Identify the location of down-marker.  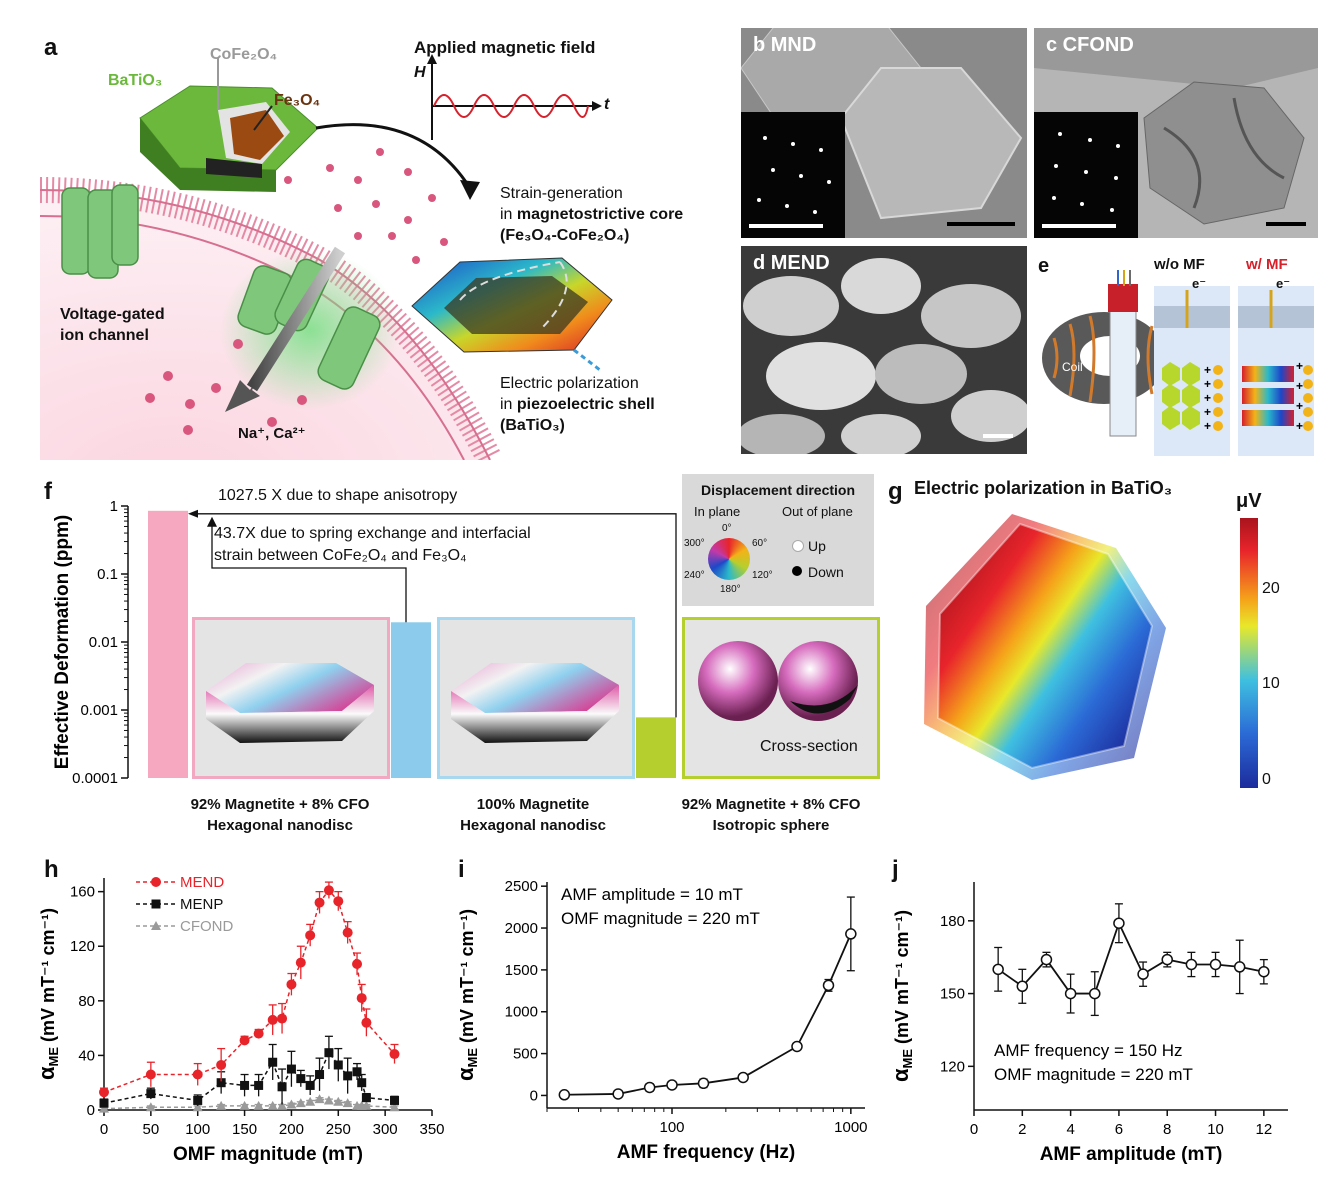
(797, 571).